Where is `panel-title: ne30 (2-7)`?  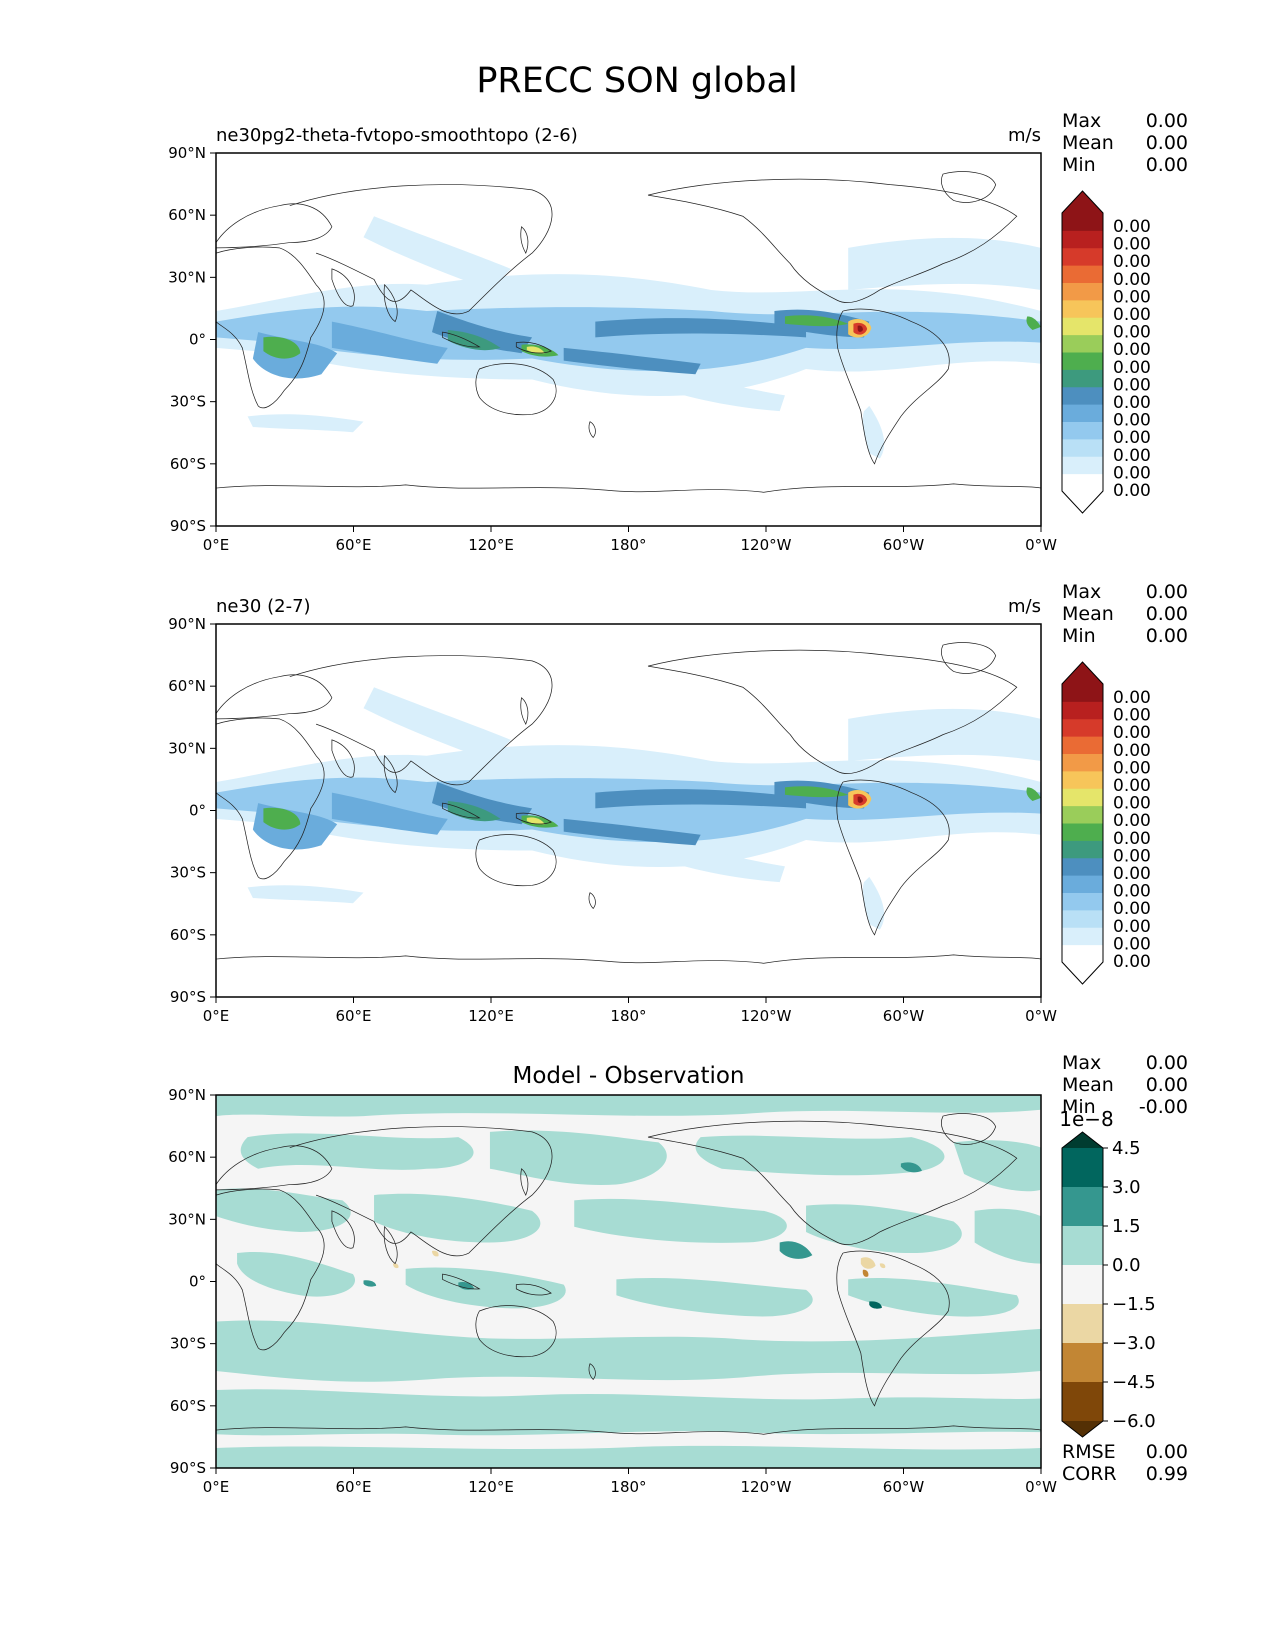
panel-title: ne30 (2-7) is located at coordinates (263, 606).